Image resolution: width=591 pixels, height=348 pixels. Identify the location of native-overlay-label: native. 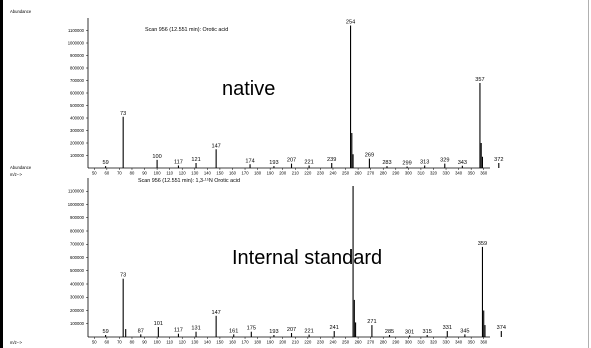
(248, 89).